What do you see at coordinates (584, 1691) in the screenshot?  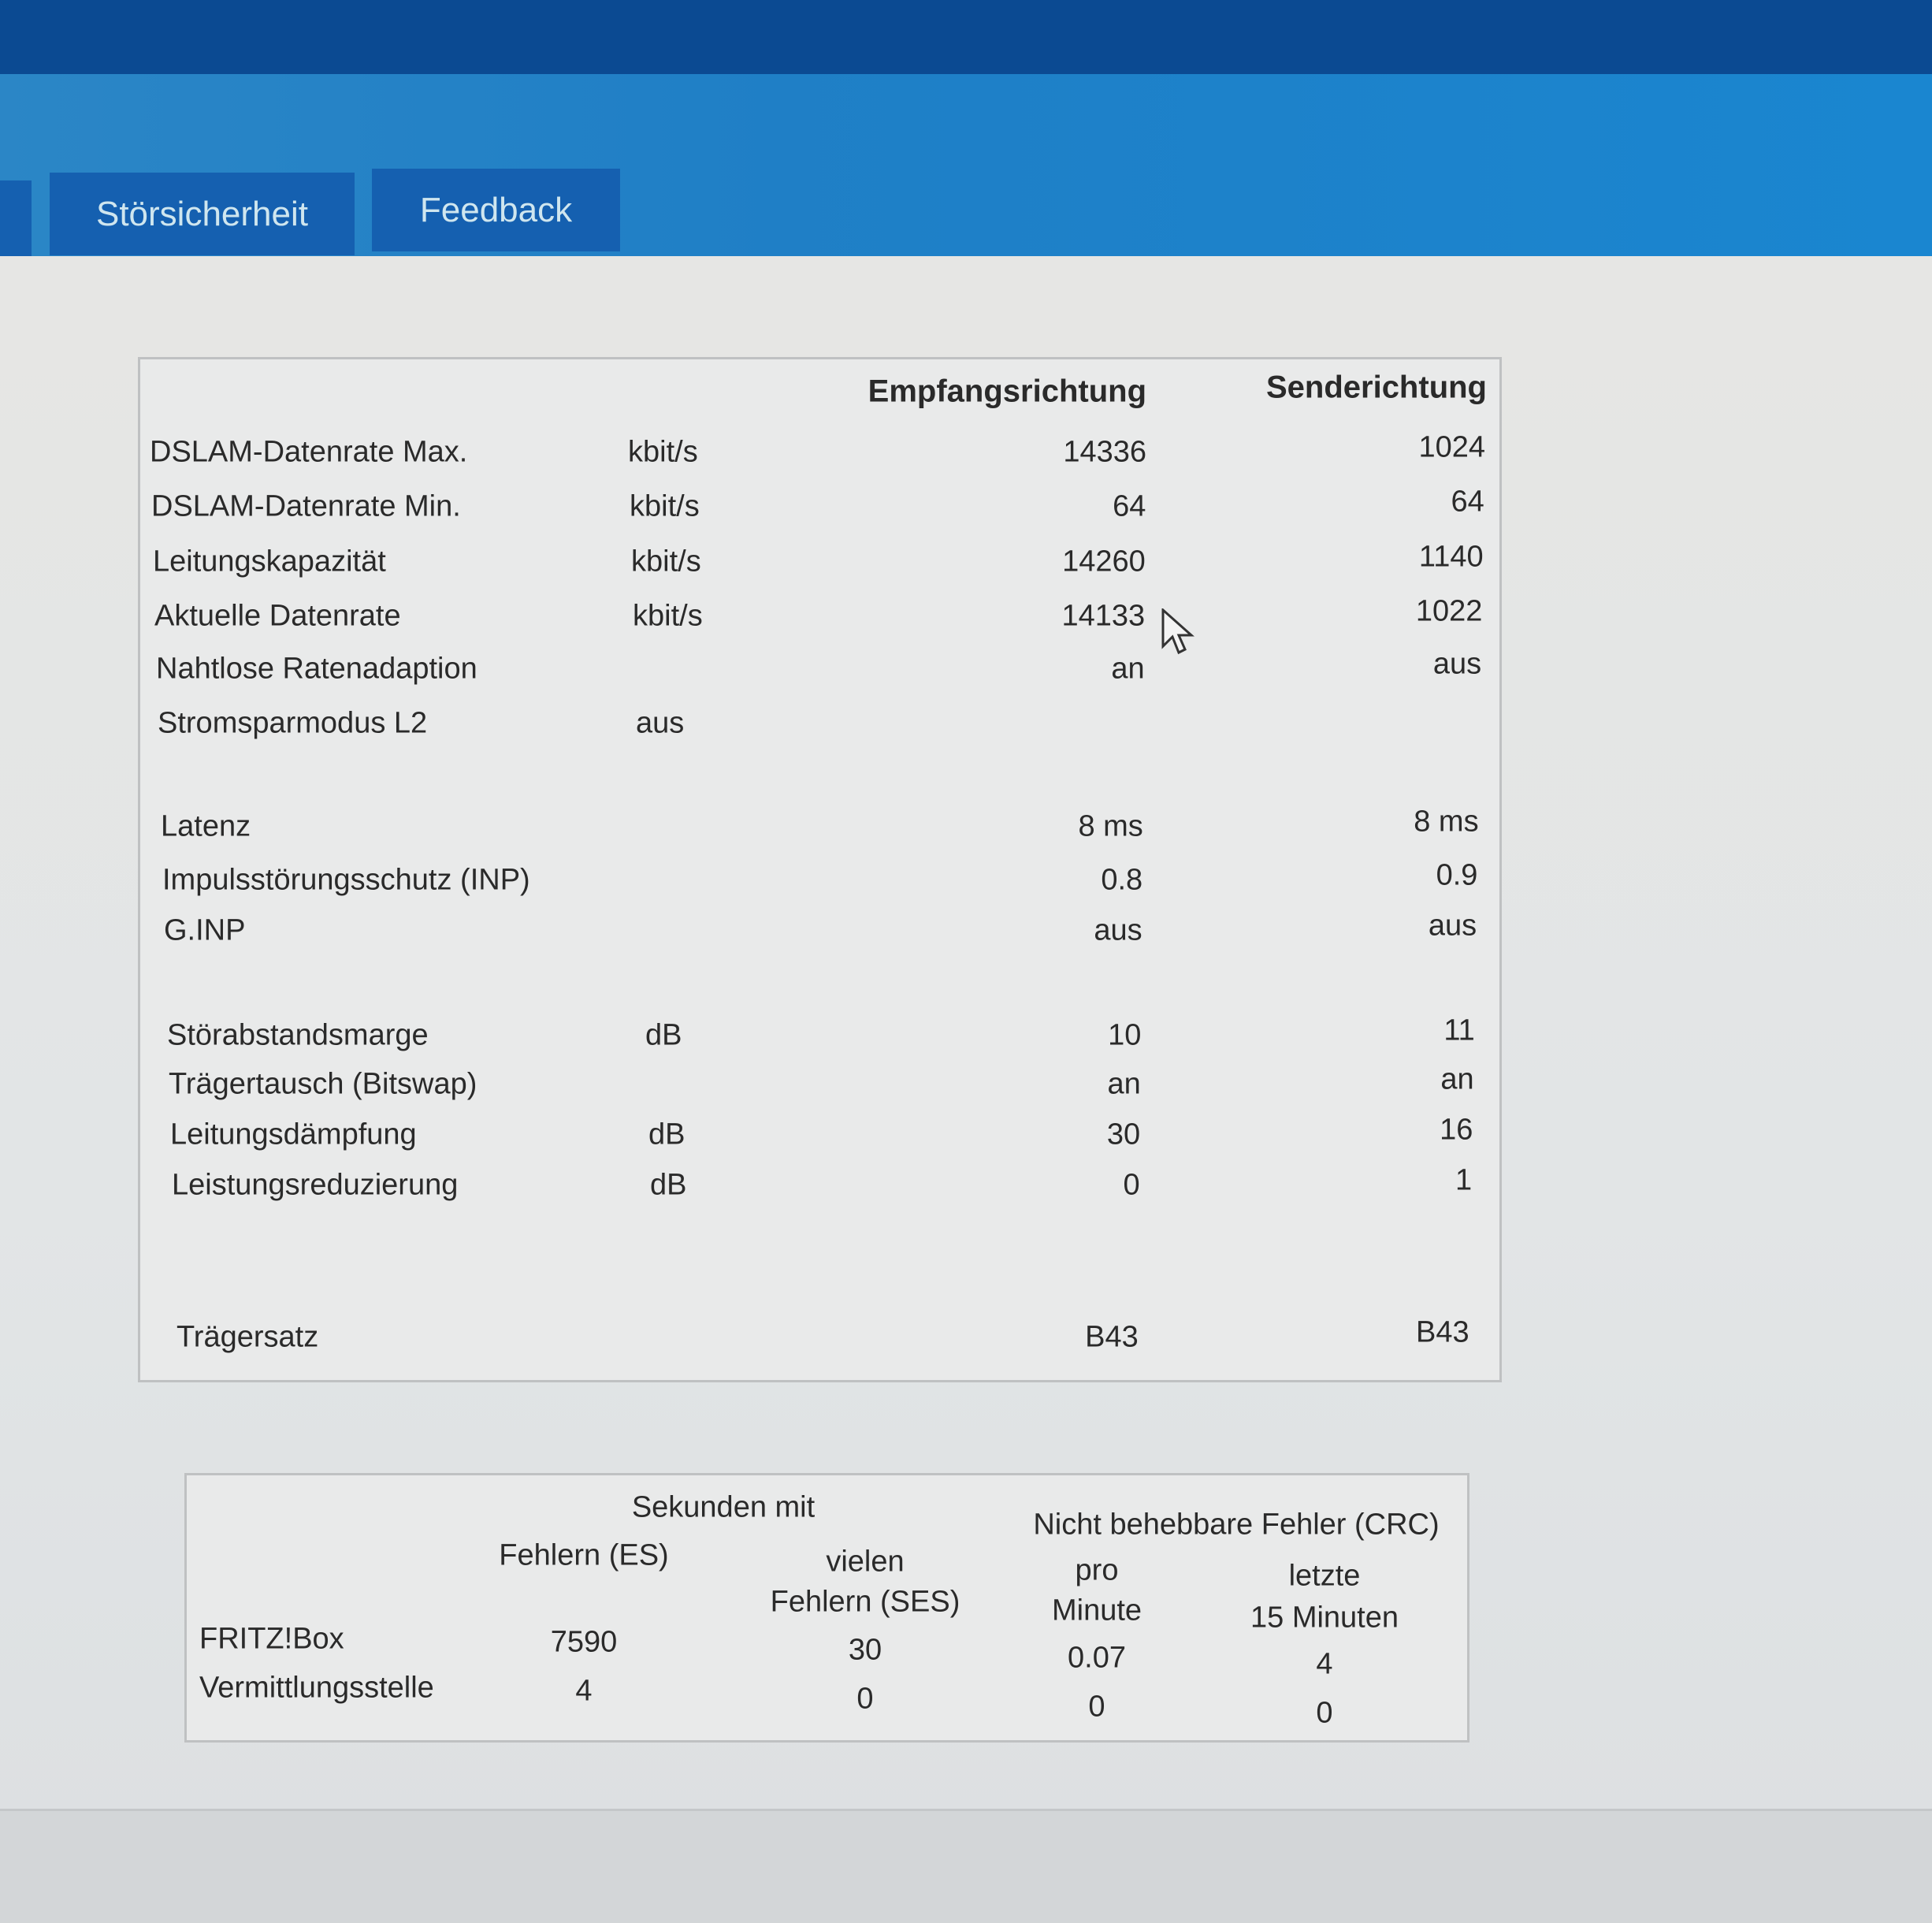 I see `row-es-value: 4` at bounding box center [584, 1691].